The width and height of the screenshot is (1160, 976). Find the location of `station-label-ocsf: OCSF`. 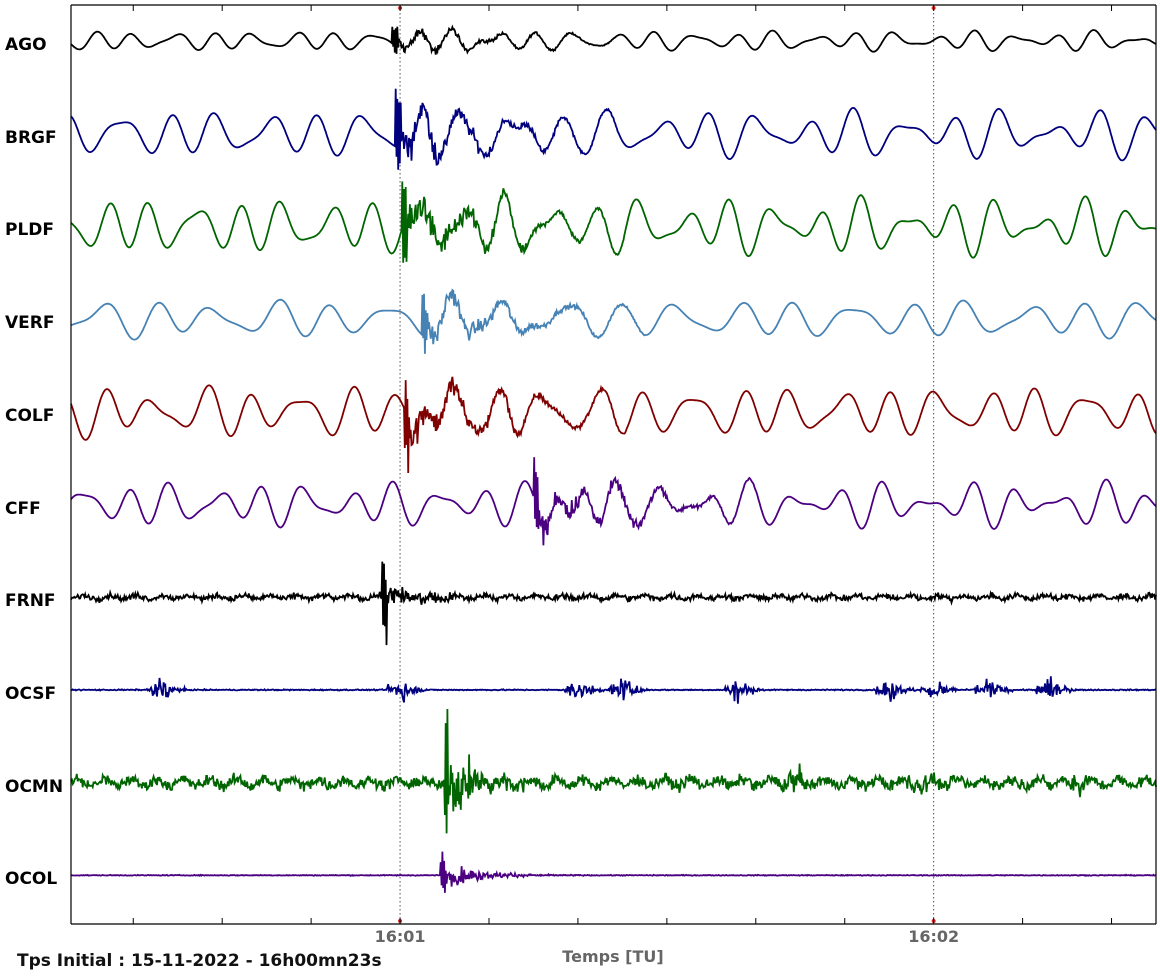

station-label-ocsf: OCSF is located at coordinates (31, 693).